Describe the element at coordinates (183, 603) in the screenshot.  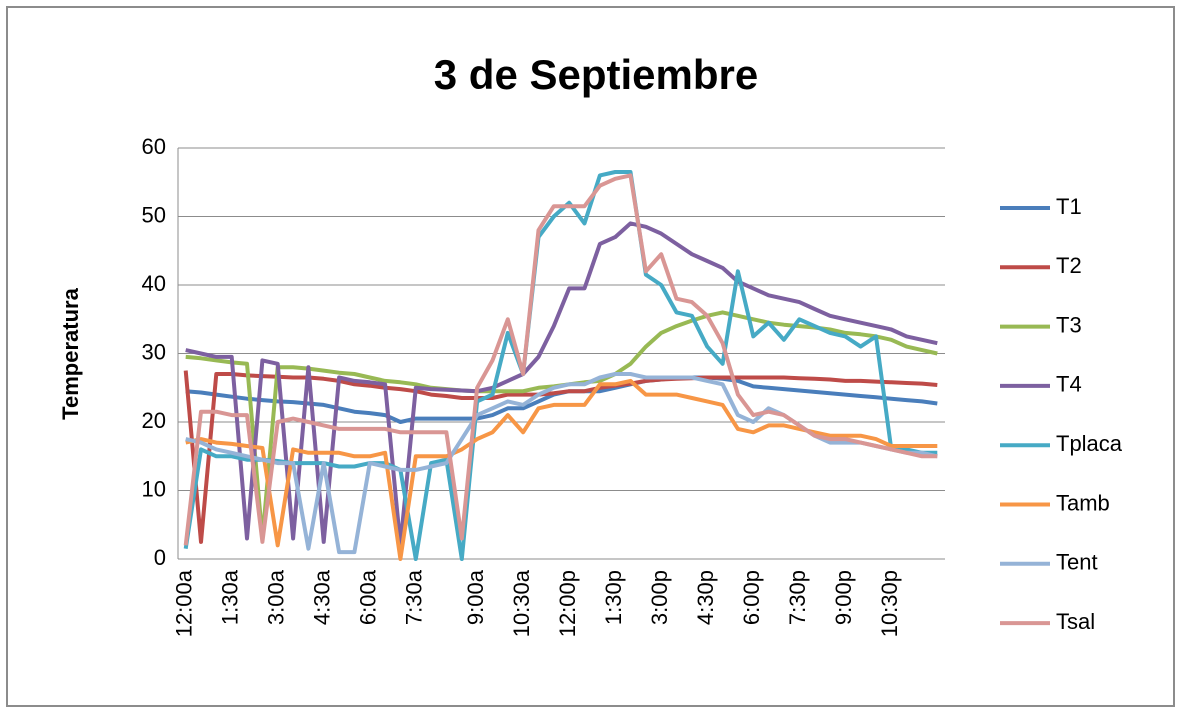
I see `x-tick-label: 12:00a` at that location.